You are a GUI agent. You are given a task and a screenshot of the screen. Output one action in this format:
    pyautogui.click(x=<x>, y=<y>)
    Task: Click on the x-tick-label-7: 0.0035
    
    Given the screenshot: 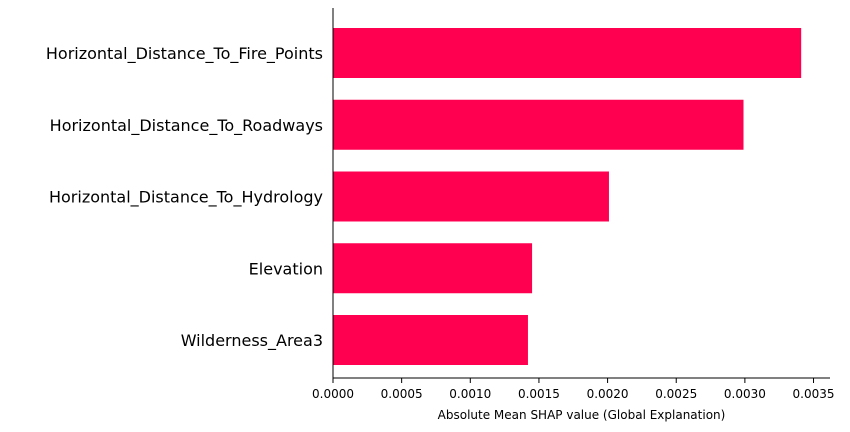 What is the action you would take?
    pyautogui.click(x=814, y=394)
    